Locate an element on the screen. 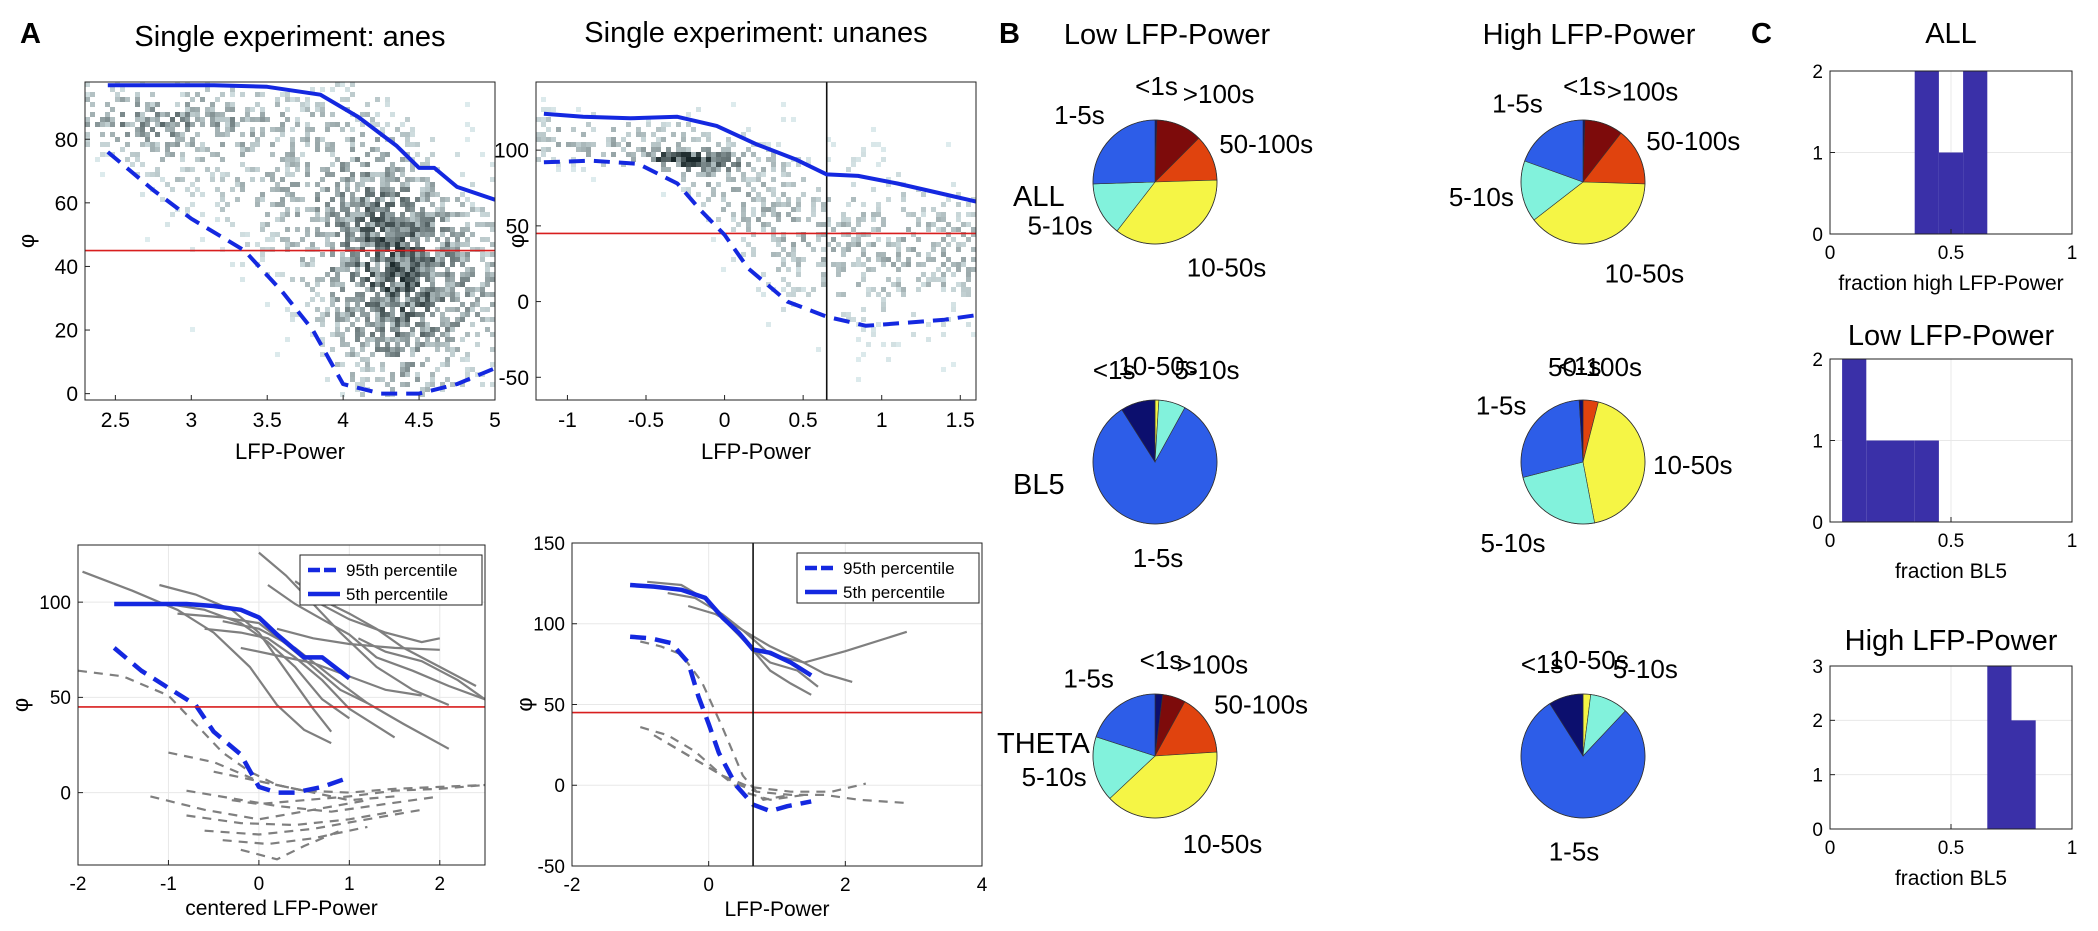 This screenshot has width=2098, height=931. pie-slice-label: <1s is located at coordinates (1584, 86).